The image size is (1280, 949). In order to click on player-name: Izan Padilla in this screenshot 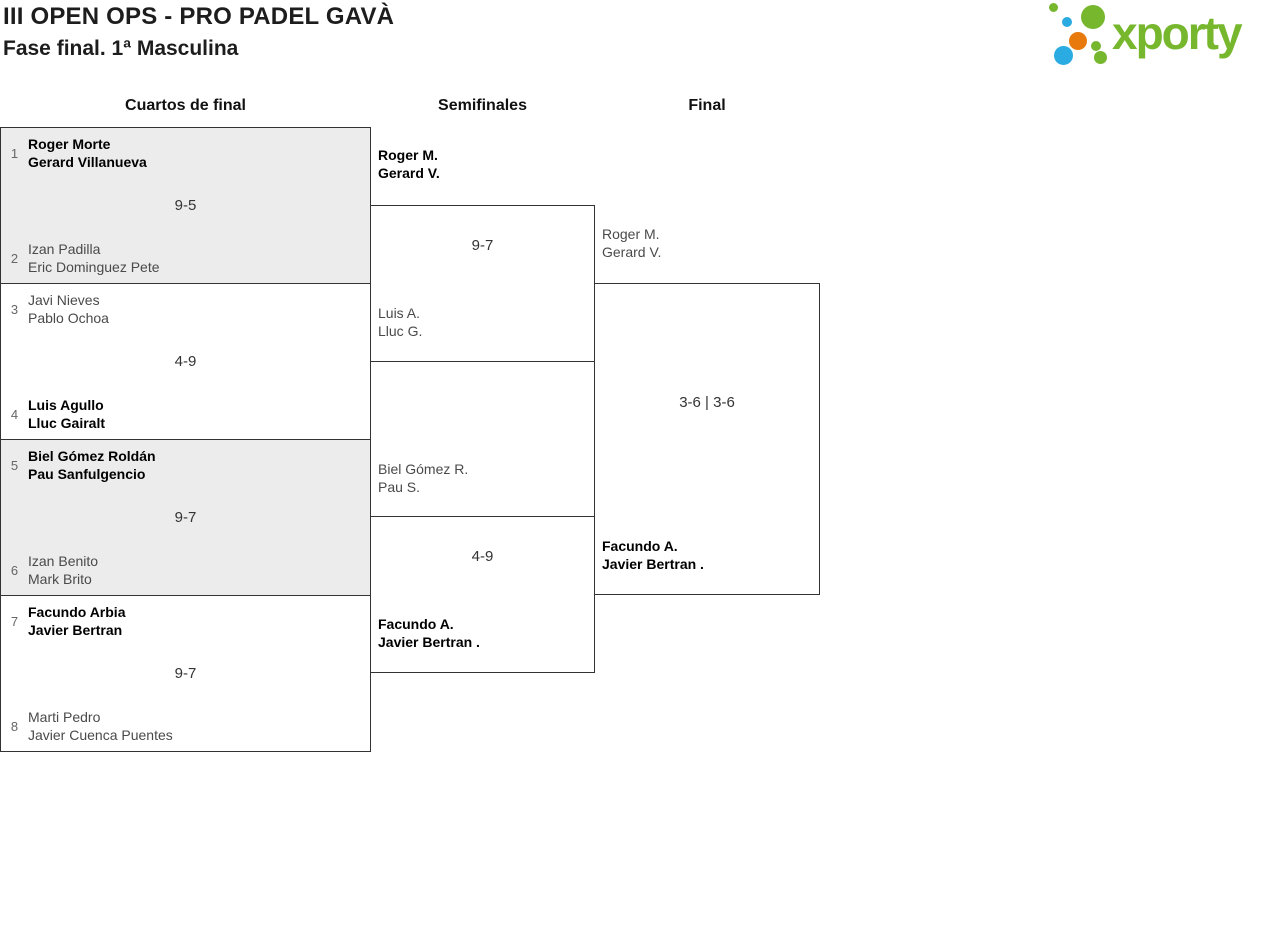, I will do `click(64, 249)`.